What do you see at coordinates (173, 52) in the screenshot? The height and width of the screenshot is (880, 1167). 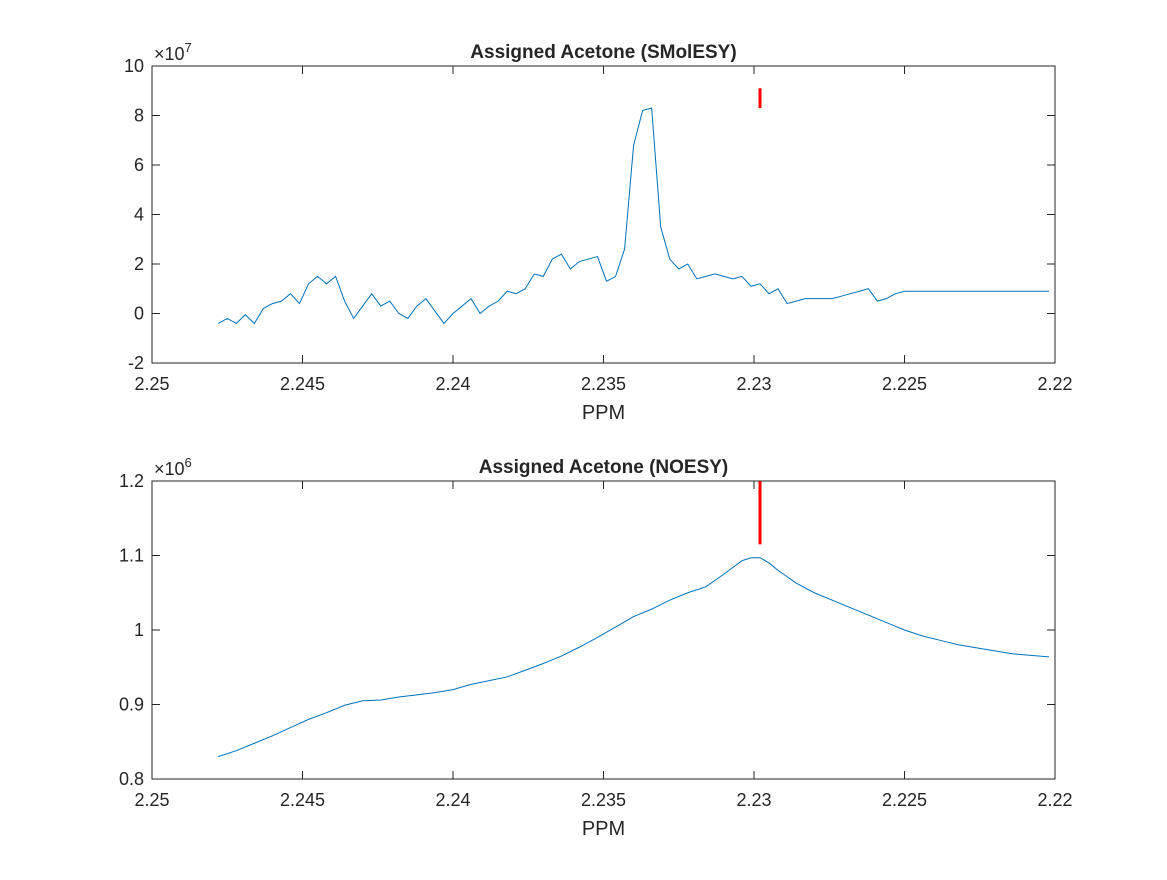 I see `y-exponent-label: ×10⁷` at bounding box center [173, 52].